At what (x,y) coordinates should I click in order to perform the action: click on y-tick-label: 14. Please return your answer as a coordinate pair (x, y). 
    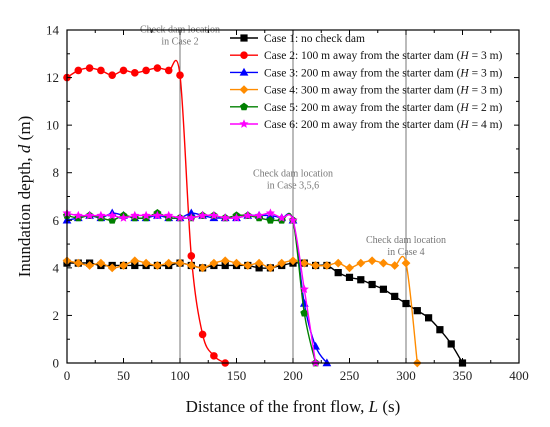
    Looking at the image, I should click on (53, 30).